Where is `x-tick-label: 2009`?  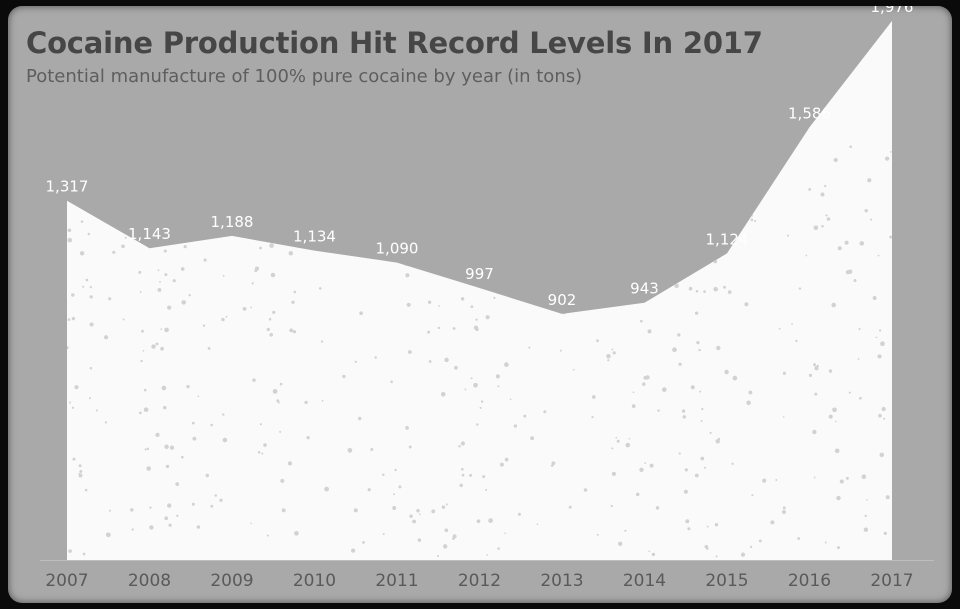
x-tick-label: 2009 is located at coordinates (231, 581).